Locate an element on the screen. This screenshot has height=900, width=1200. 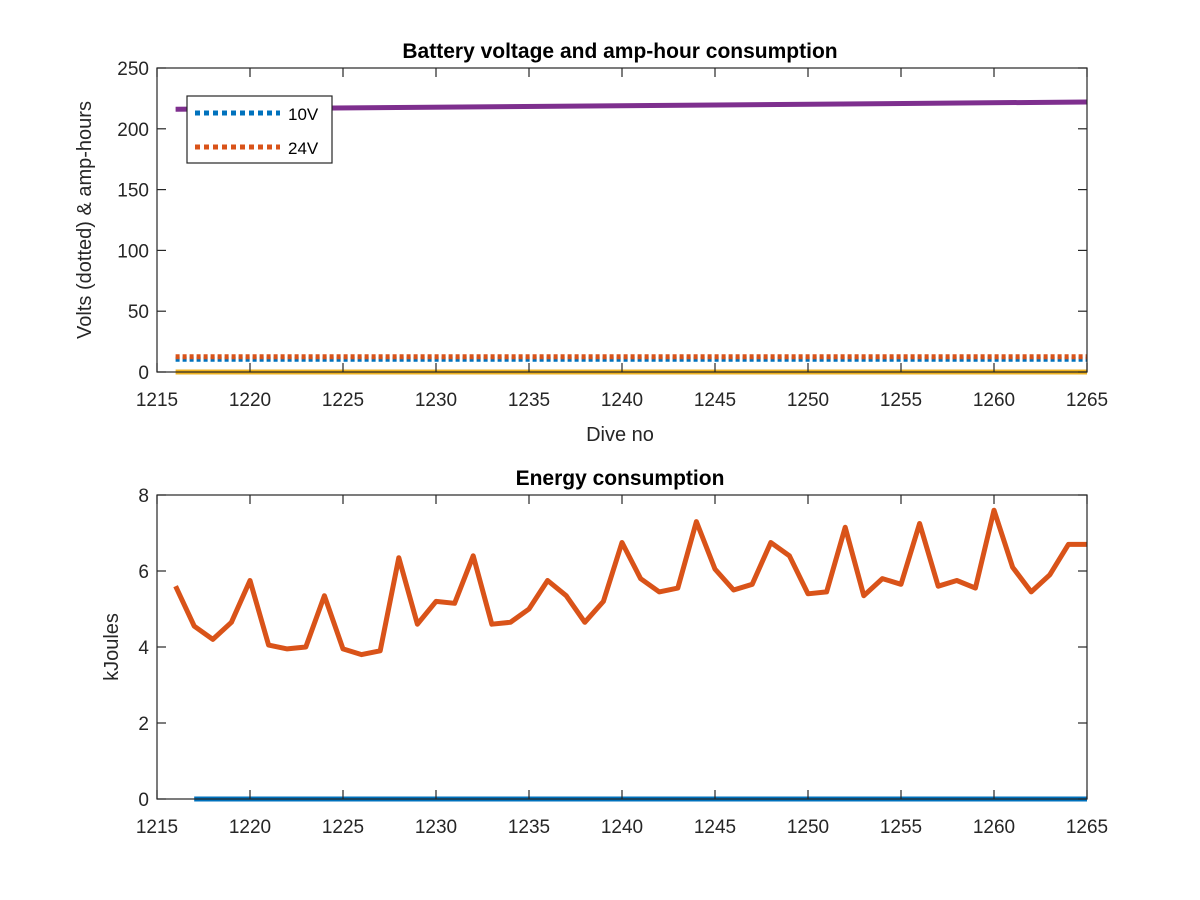
y-tick-label: 250 is located at coordinates (133, 69).